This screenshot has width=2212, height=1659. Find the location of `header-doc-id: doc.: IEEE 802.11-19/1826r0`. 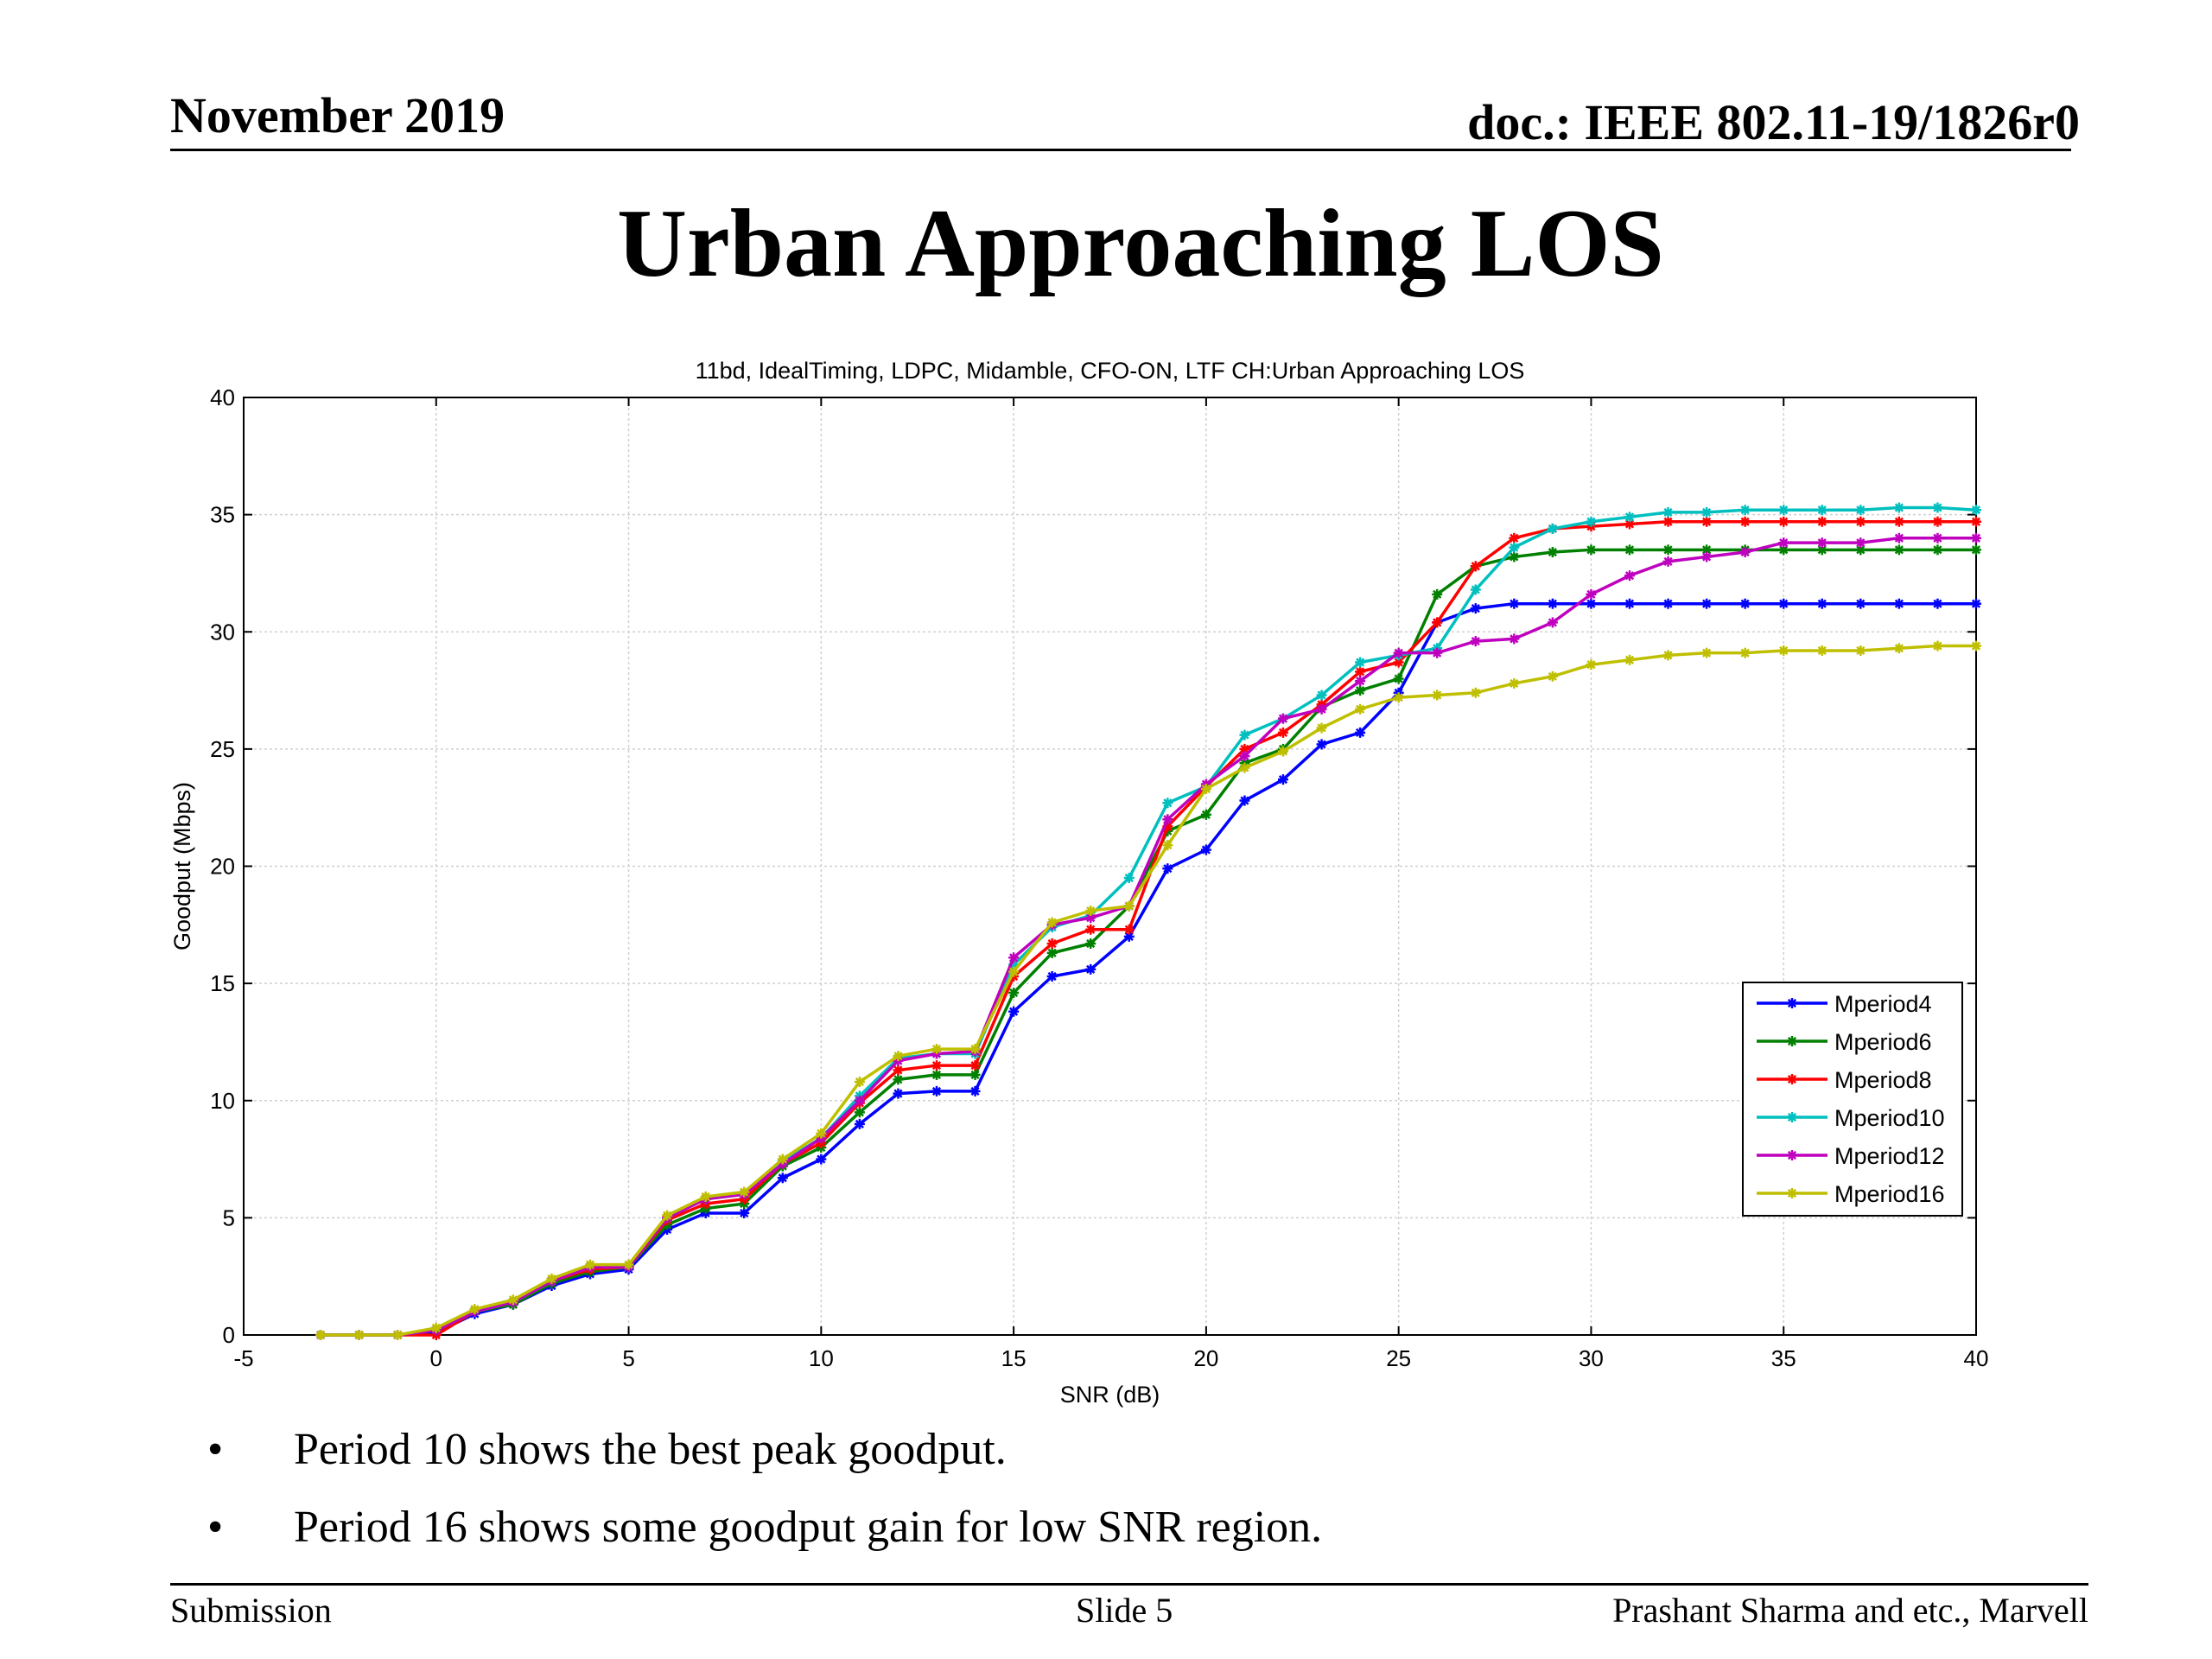

header-doc-id: doc.: IEEE 802.11-19/1826r0 is located at coordinates (1773, 122).